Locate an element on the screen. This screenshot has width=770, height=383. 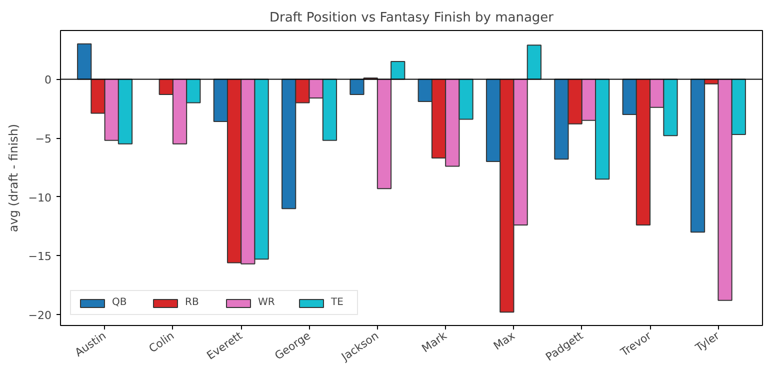
y-tick-label: −15 is located at coordinates (40, 257).